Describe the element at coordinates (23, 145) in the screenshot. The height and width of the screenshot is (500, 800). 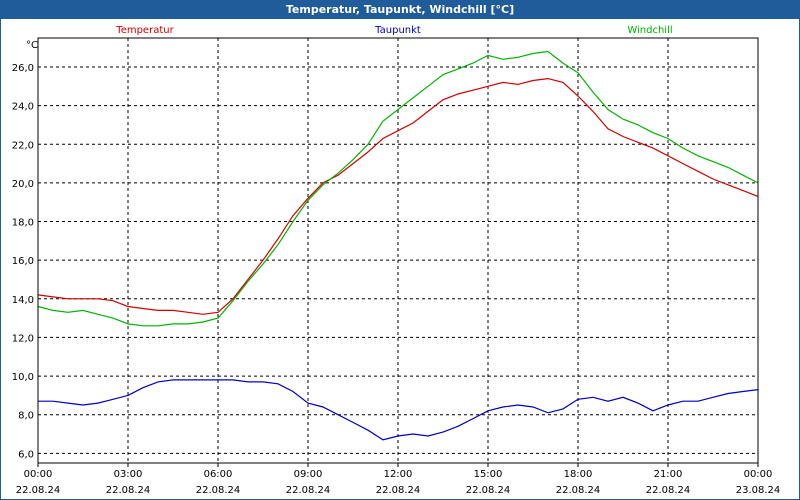
I see `y-tick-label: 22,0` at that location.